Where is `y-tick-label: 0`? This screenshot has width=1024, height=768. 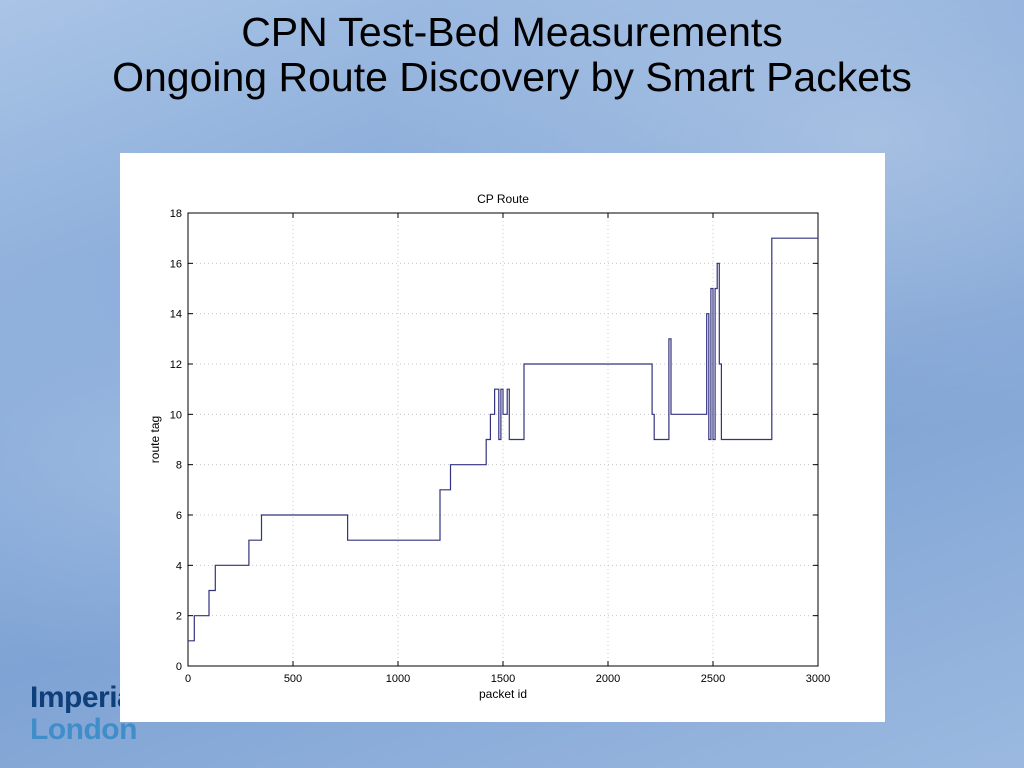
y-tick-label: 0 is located at coordinates (179, 667).